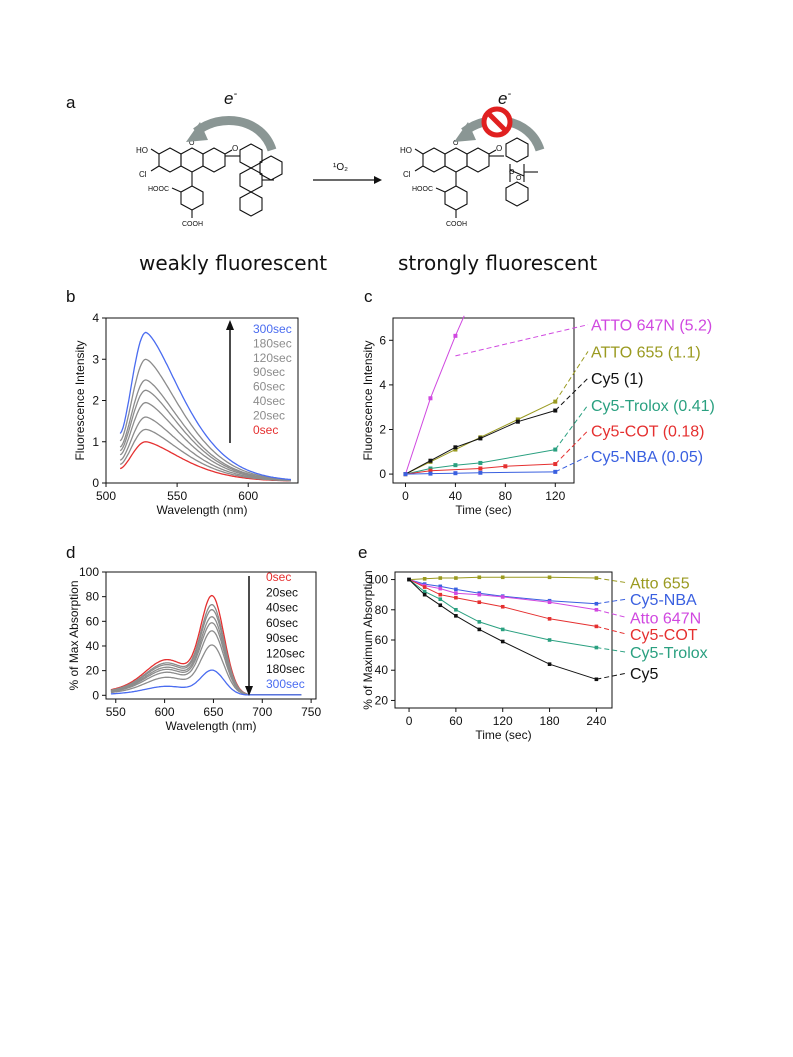 This screenshot has width=793, height=1057. I want to click on chart-d-time-arrowhead, so click(249, 691).